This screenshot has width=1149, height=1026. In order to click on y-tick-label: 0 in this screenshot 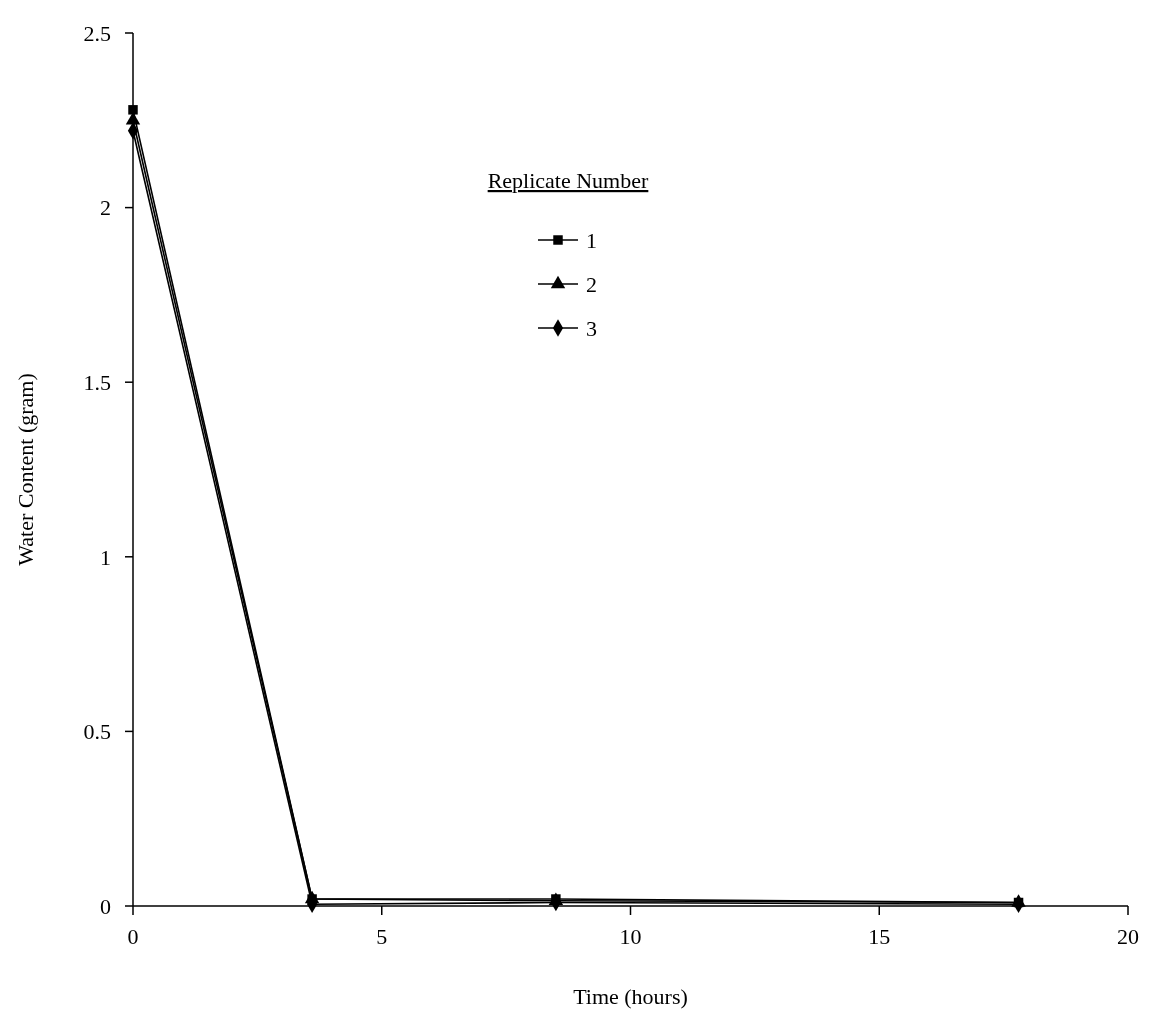, I will do `click(105, 906)`.